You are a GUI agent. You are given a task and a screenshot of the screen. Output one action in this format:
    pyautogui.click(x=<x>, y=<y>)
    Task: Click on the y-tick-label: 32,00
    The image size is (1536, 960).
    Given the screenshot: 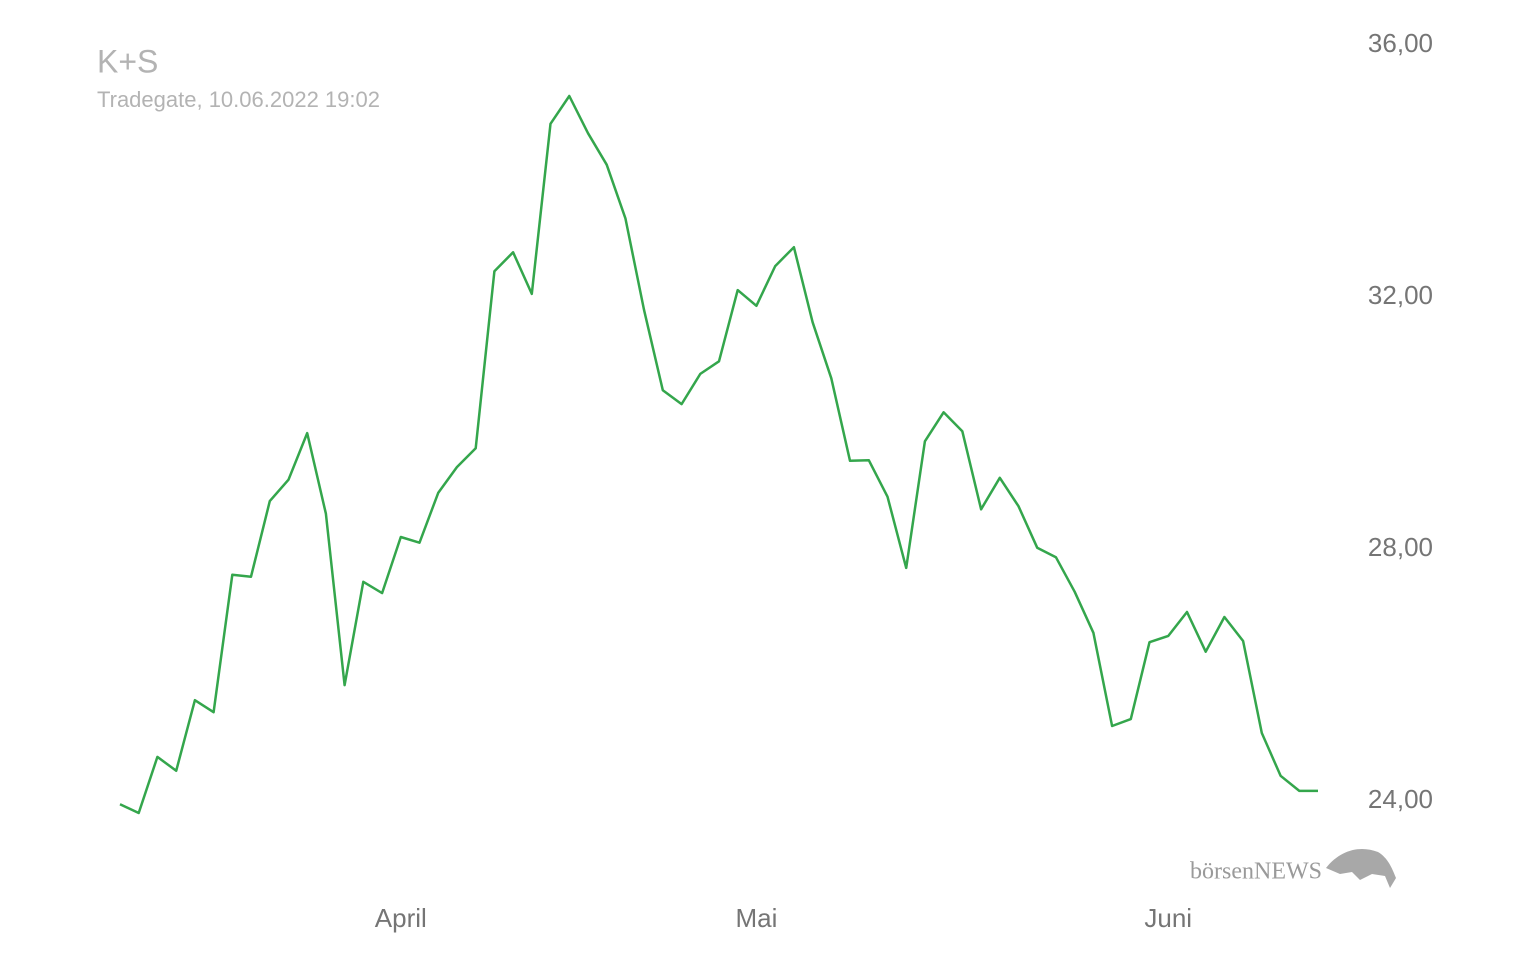 What is the action you would take?
    pyautogui.click(x=1400, y=295)
    